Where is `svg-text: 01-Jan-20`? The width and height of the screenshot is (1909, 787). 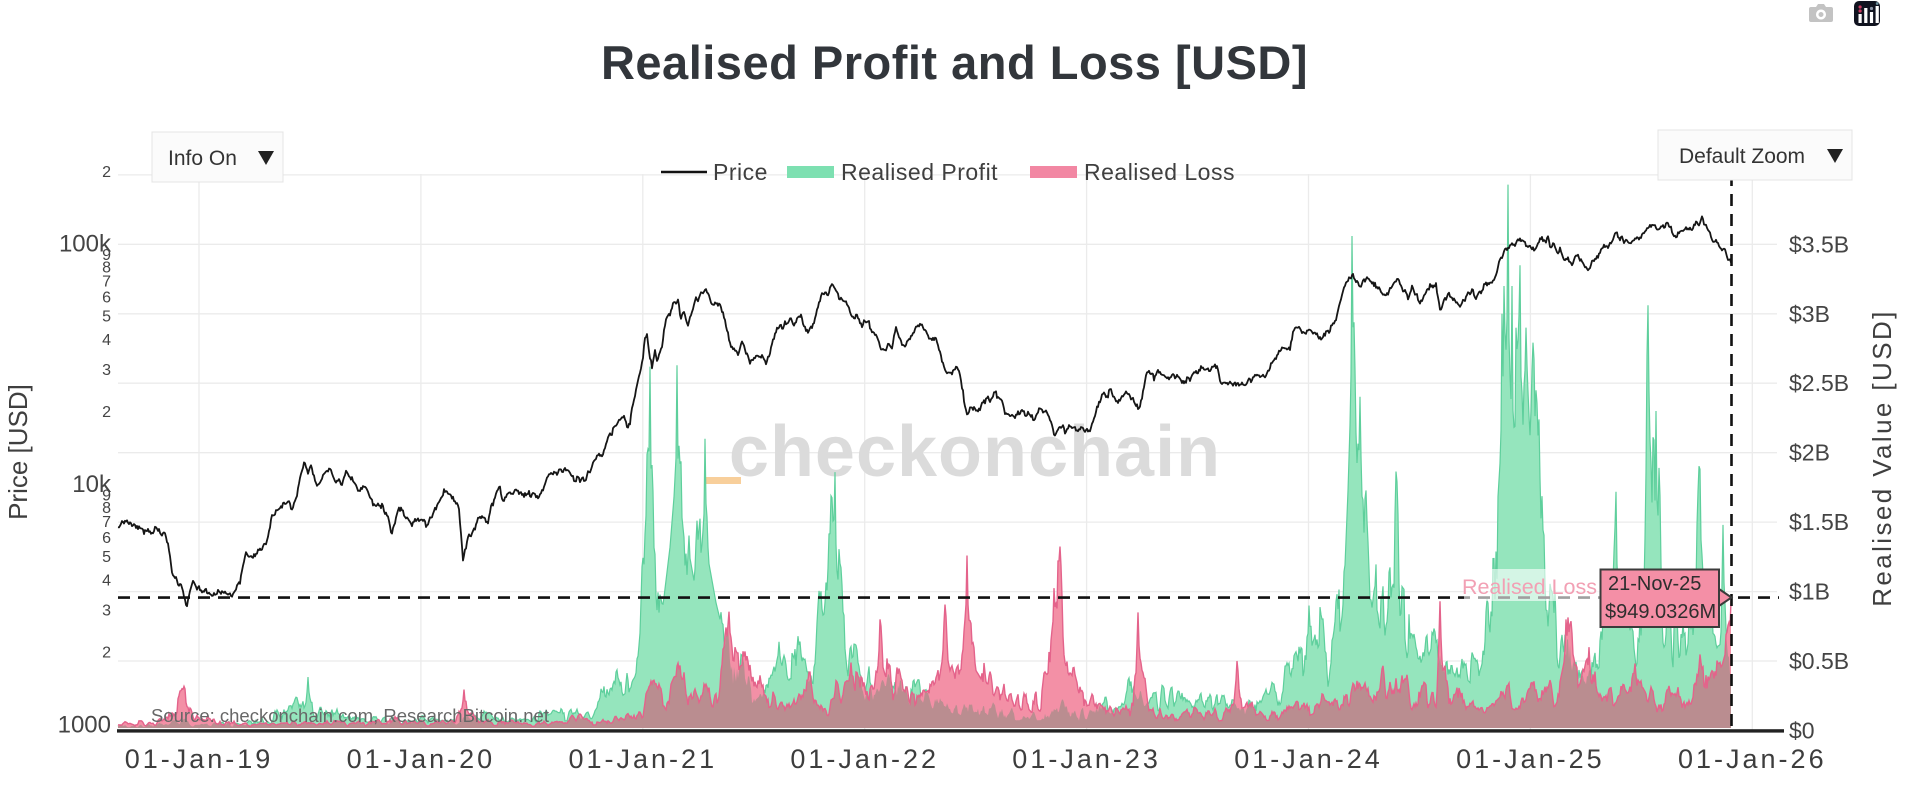 svg-text: 01-Jan-20 is located at coordinates (421, 759).